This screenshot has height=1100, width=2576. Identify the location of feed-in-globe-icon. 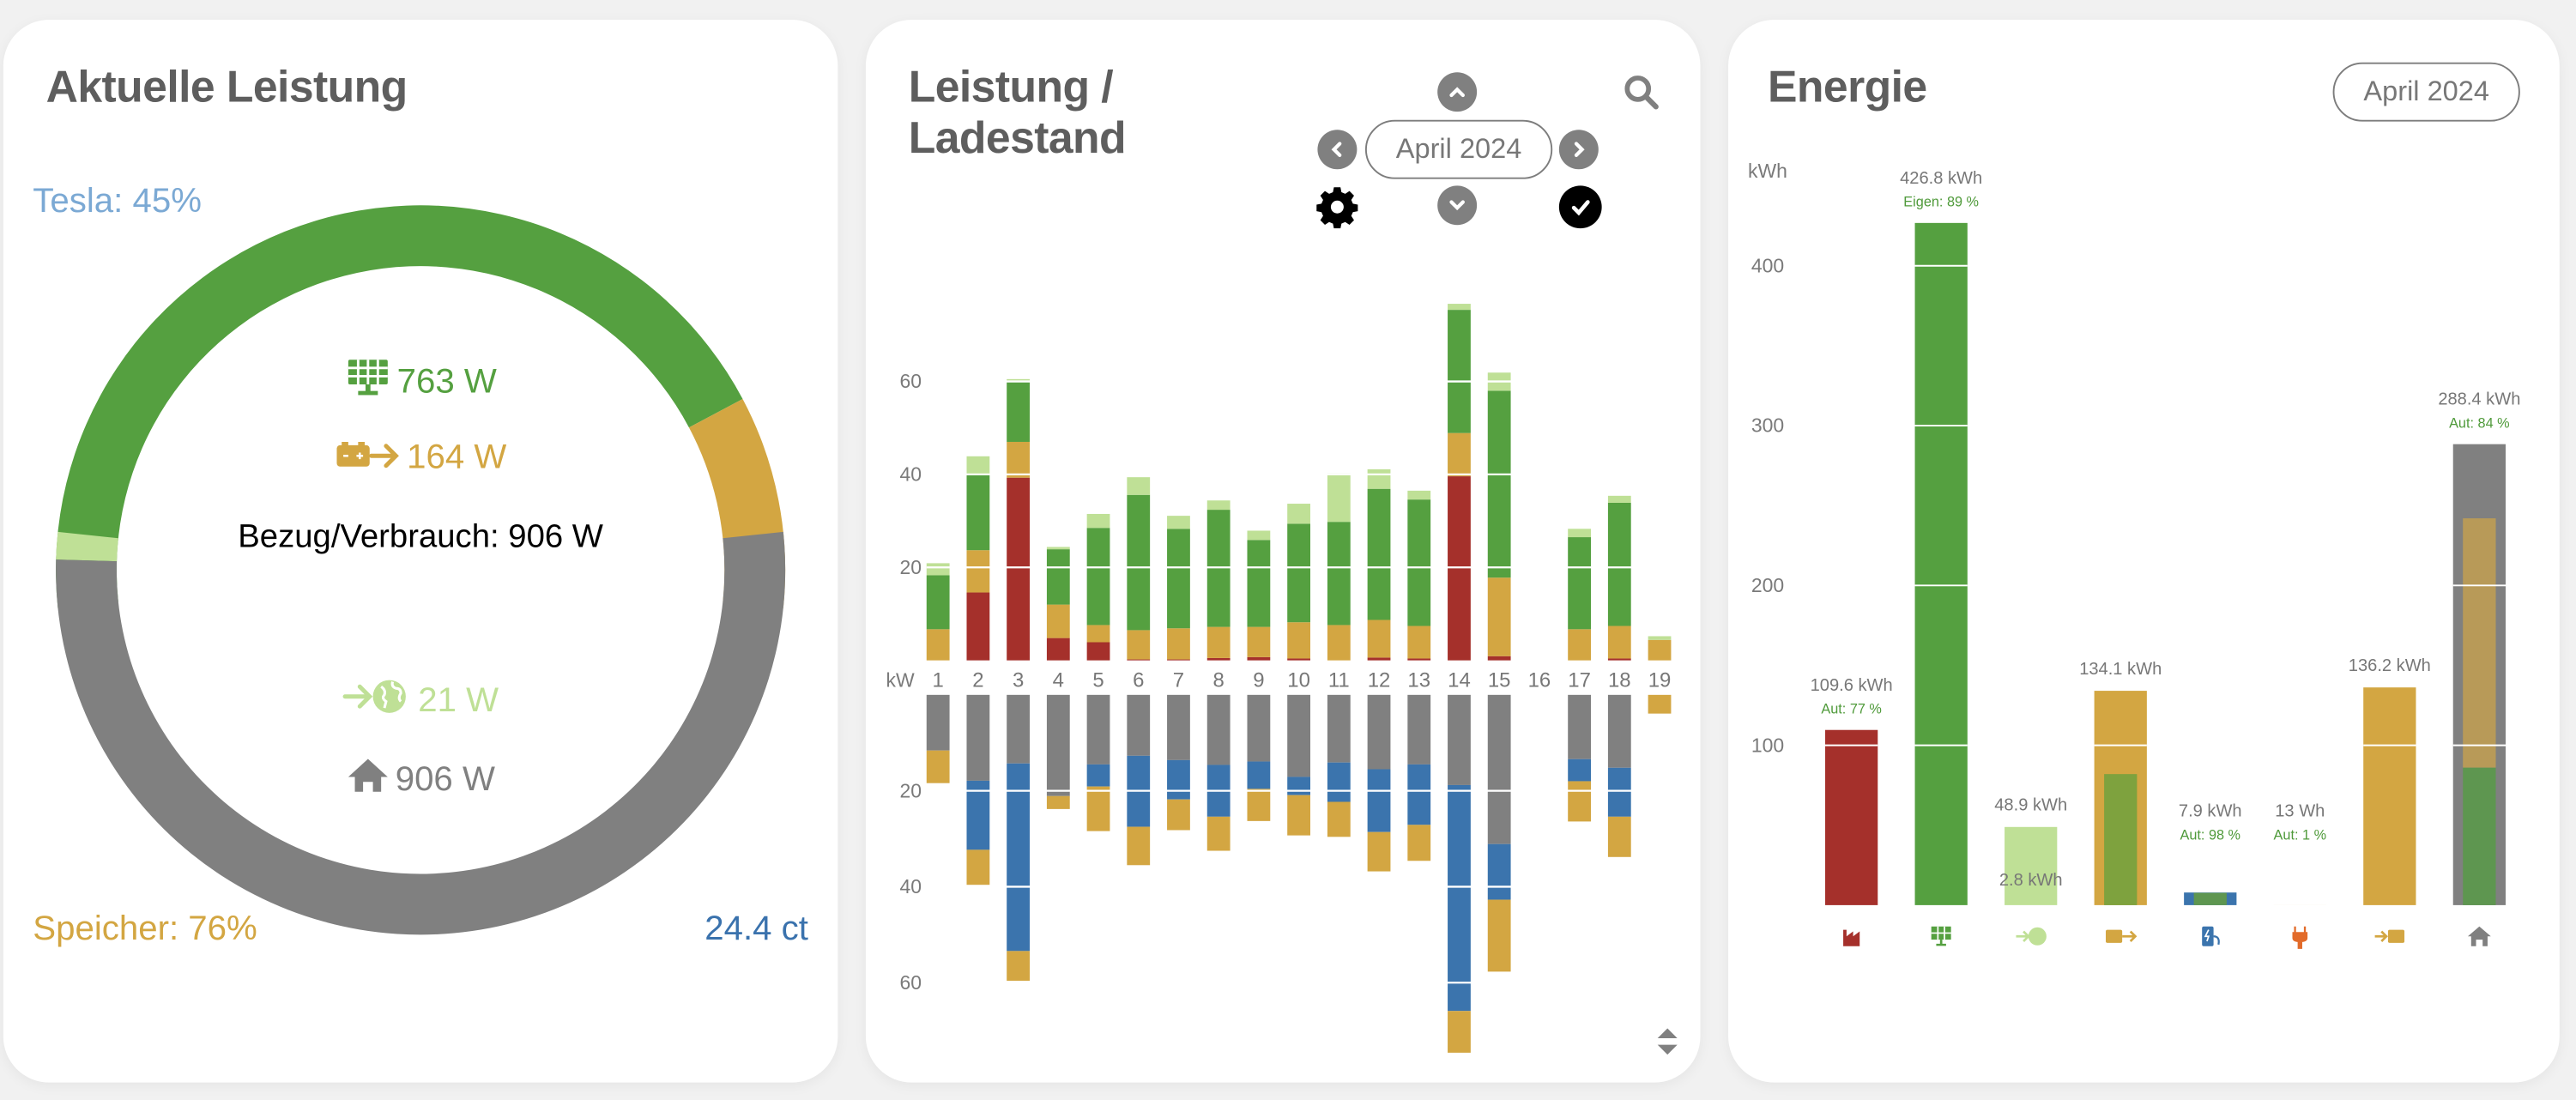
(2031, 937).